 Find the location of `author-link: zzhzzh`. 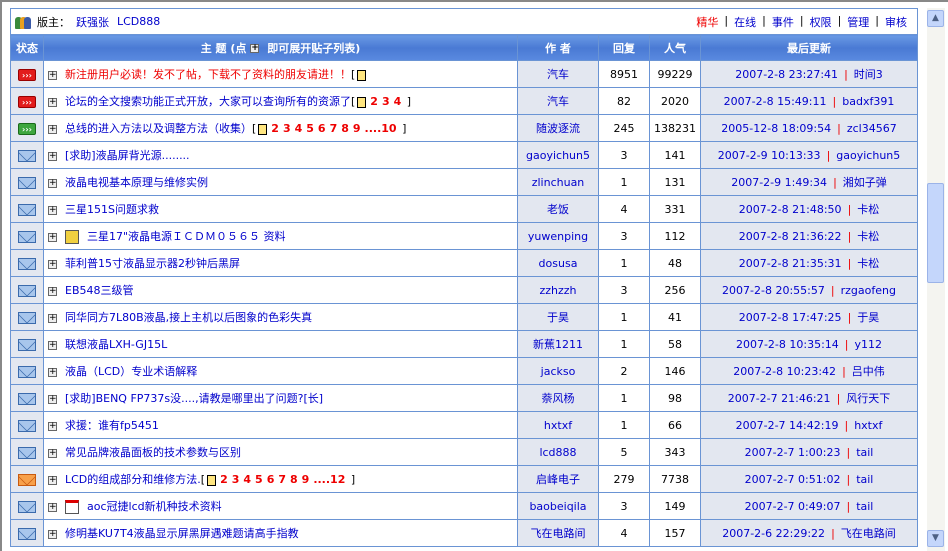

author-link: zzhzzh is located at coordinates (558, 290).